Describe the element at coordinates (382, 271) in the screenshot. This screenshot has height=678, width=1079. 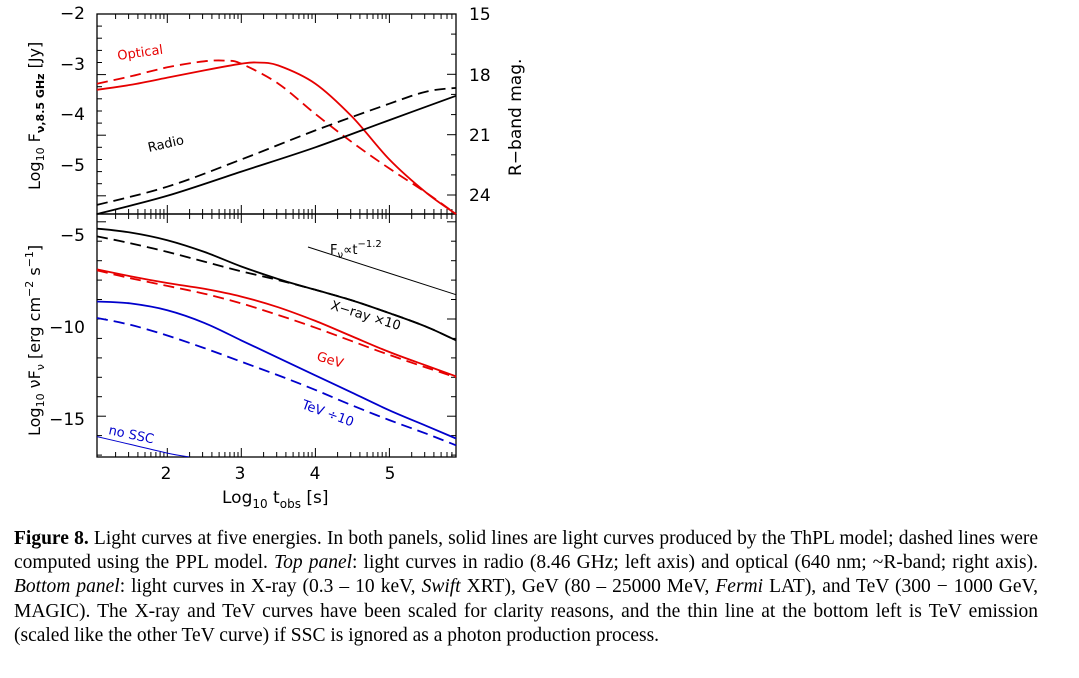
I see `bottom-series-f-t-1-2-solid-thin` at that location.